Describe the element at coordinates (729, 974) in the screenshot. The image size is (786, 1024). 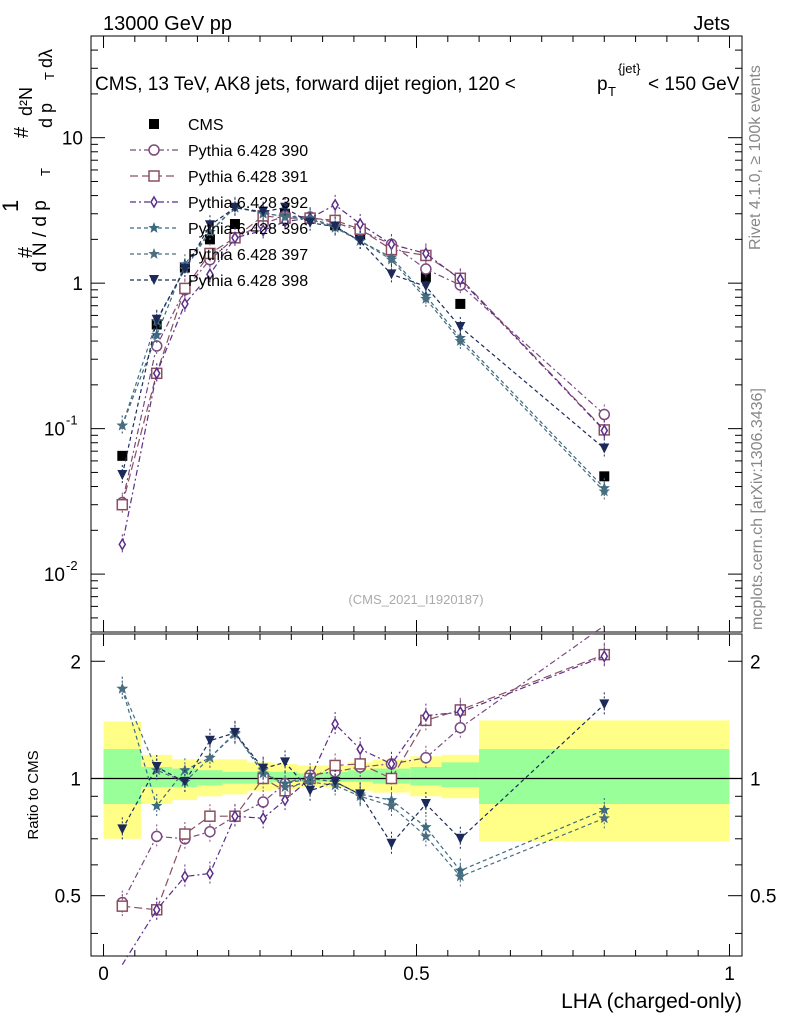
I see `x-tick-label: 1` at that location.